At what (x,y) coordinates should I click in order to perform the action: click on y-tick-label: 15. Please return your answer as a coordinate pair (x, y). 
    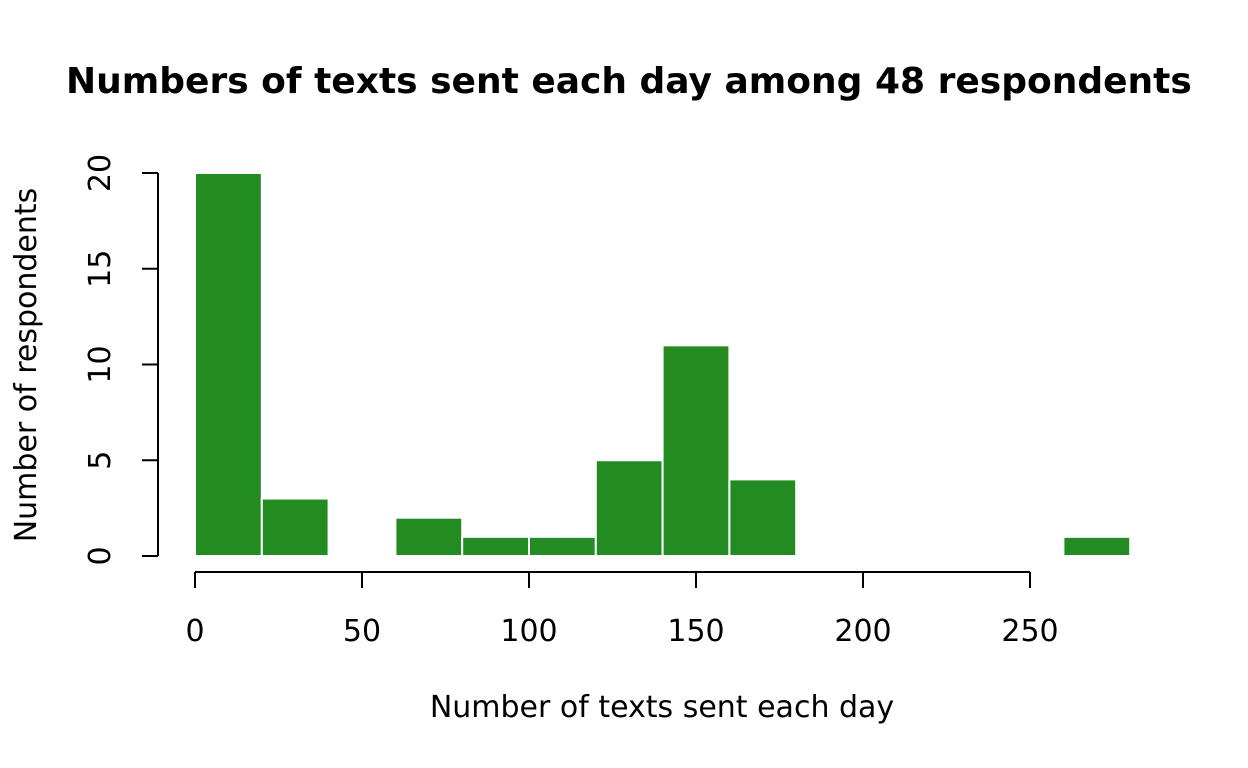
    Looking at the image, I should click on (100, 269).